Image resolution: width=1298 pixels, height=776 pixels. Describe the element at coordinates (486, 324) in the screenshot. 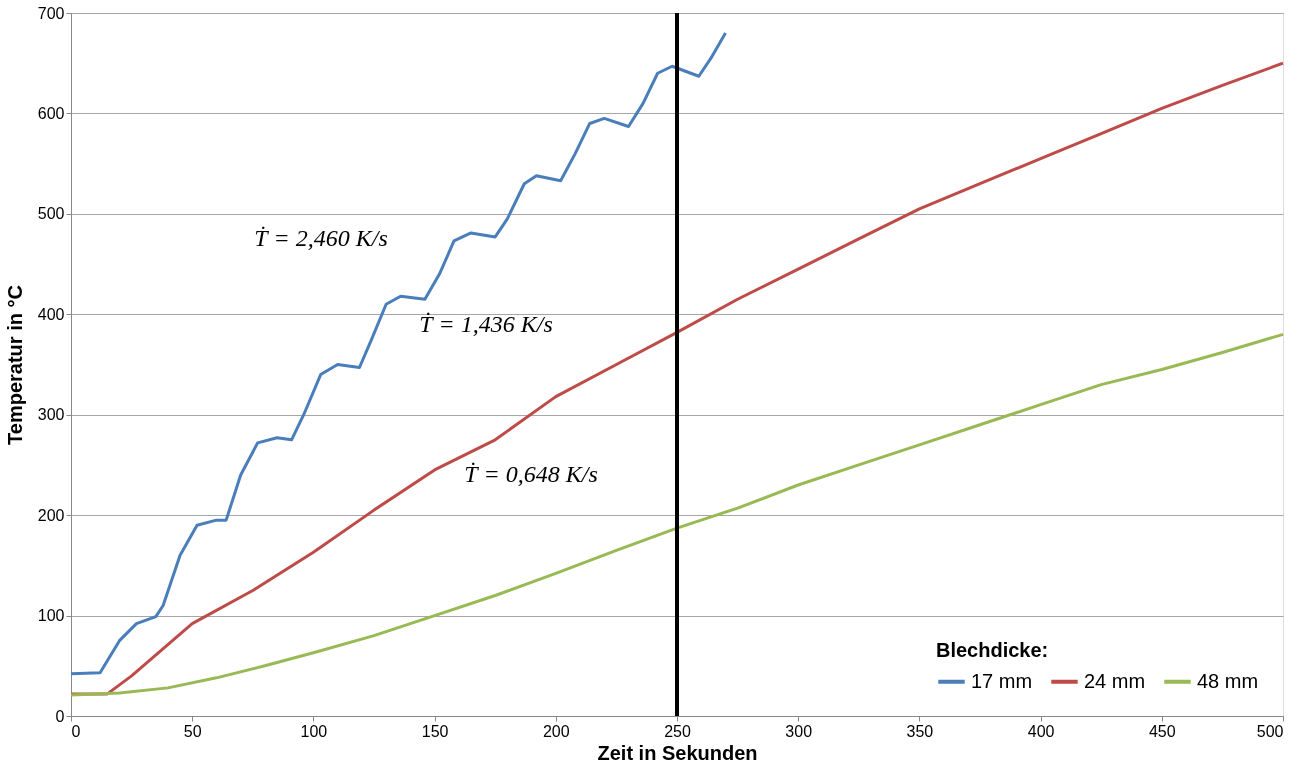

I see `annotation: Ṫ = 1,436 K/s` at that location.